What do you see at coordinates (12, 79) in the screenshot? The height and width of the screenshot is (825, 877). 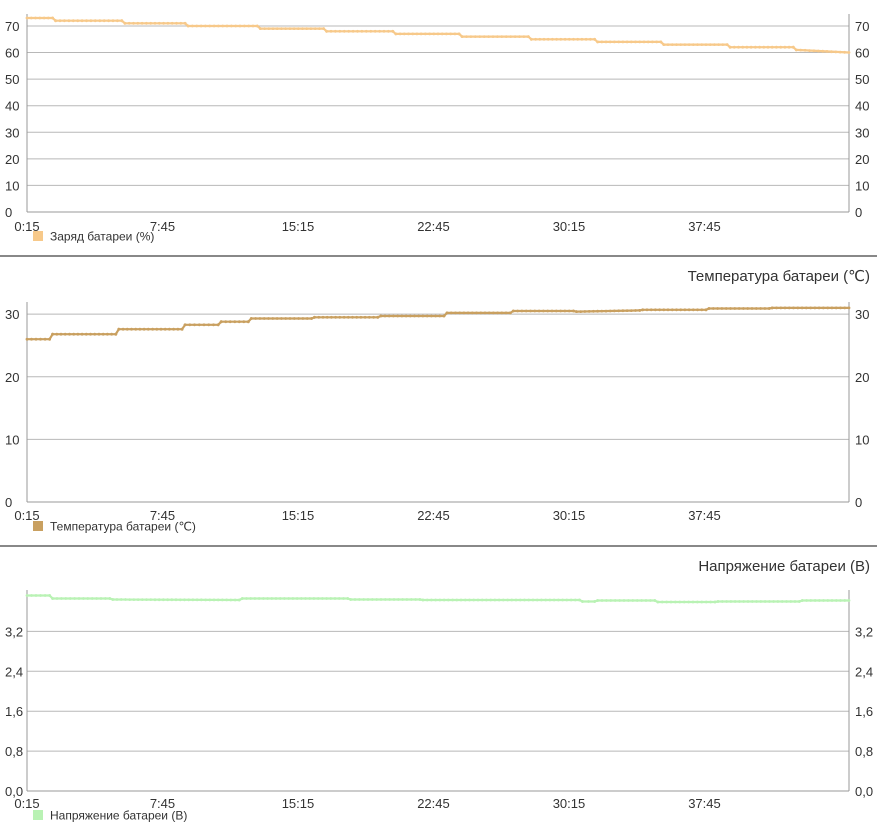 I see `y-tick-label-left: 50` at bounding box center [12, 79].